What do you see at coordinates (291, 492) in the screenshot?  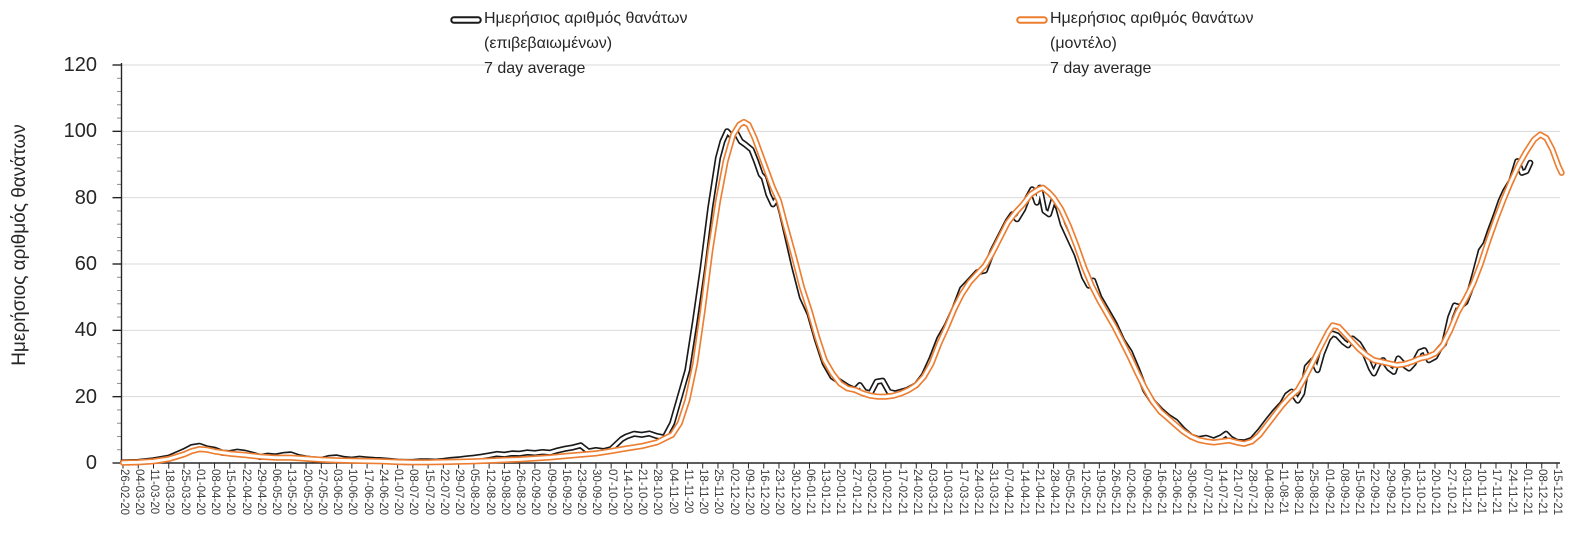 I see `x-tick-label: 13-05-20` at bounding box center [291, 492].